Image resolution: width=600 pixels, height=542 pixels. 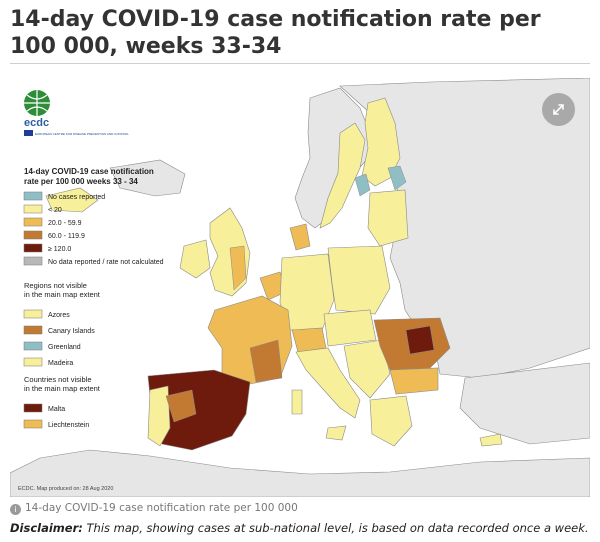 What do you see at coordinates (414, 381) in the screenshot?
I see `bulgaria-shape` at bounding box center [414, 381].